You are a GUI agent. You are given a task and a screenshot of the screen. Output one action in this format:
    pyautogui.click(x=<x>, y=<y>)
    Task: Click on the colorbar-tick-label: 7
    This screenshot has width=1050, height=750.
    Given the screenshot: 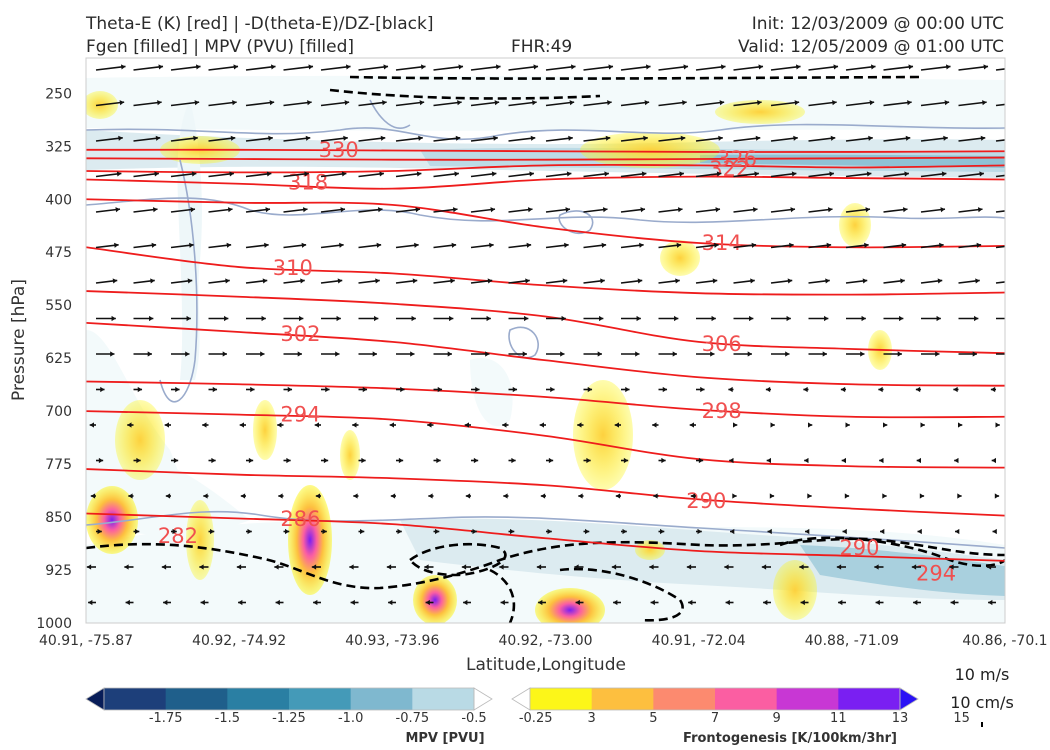 What is the action you would take?
    pyautogui.click(x=715, y=718)
    